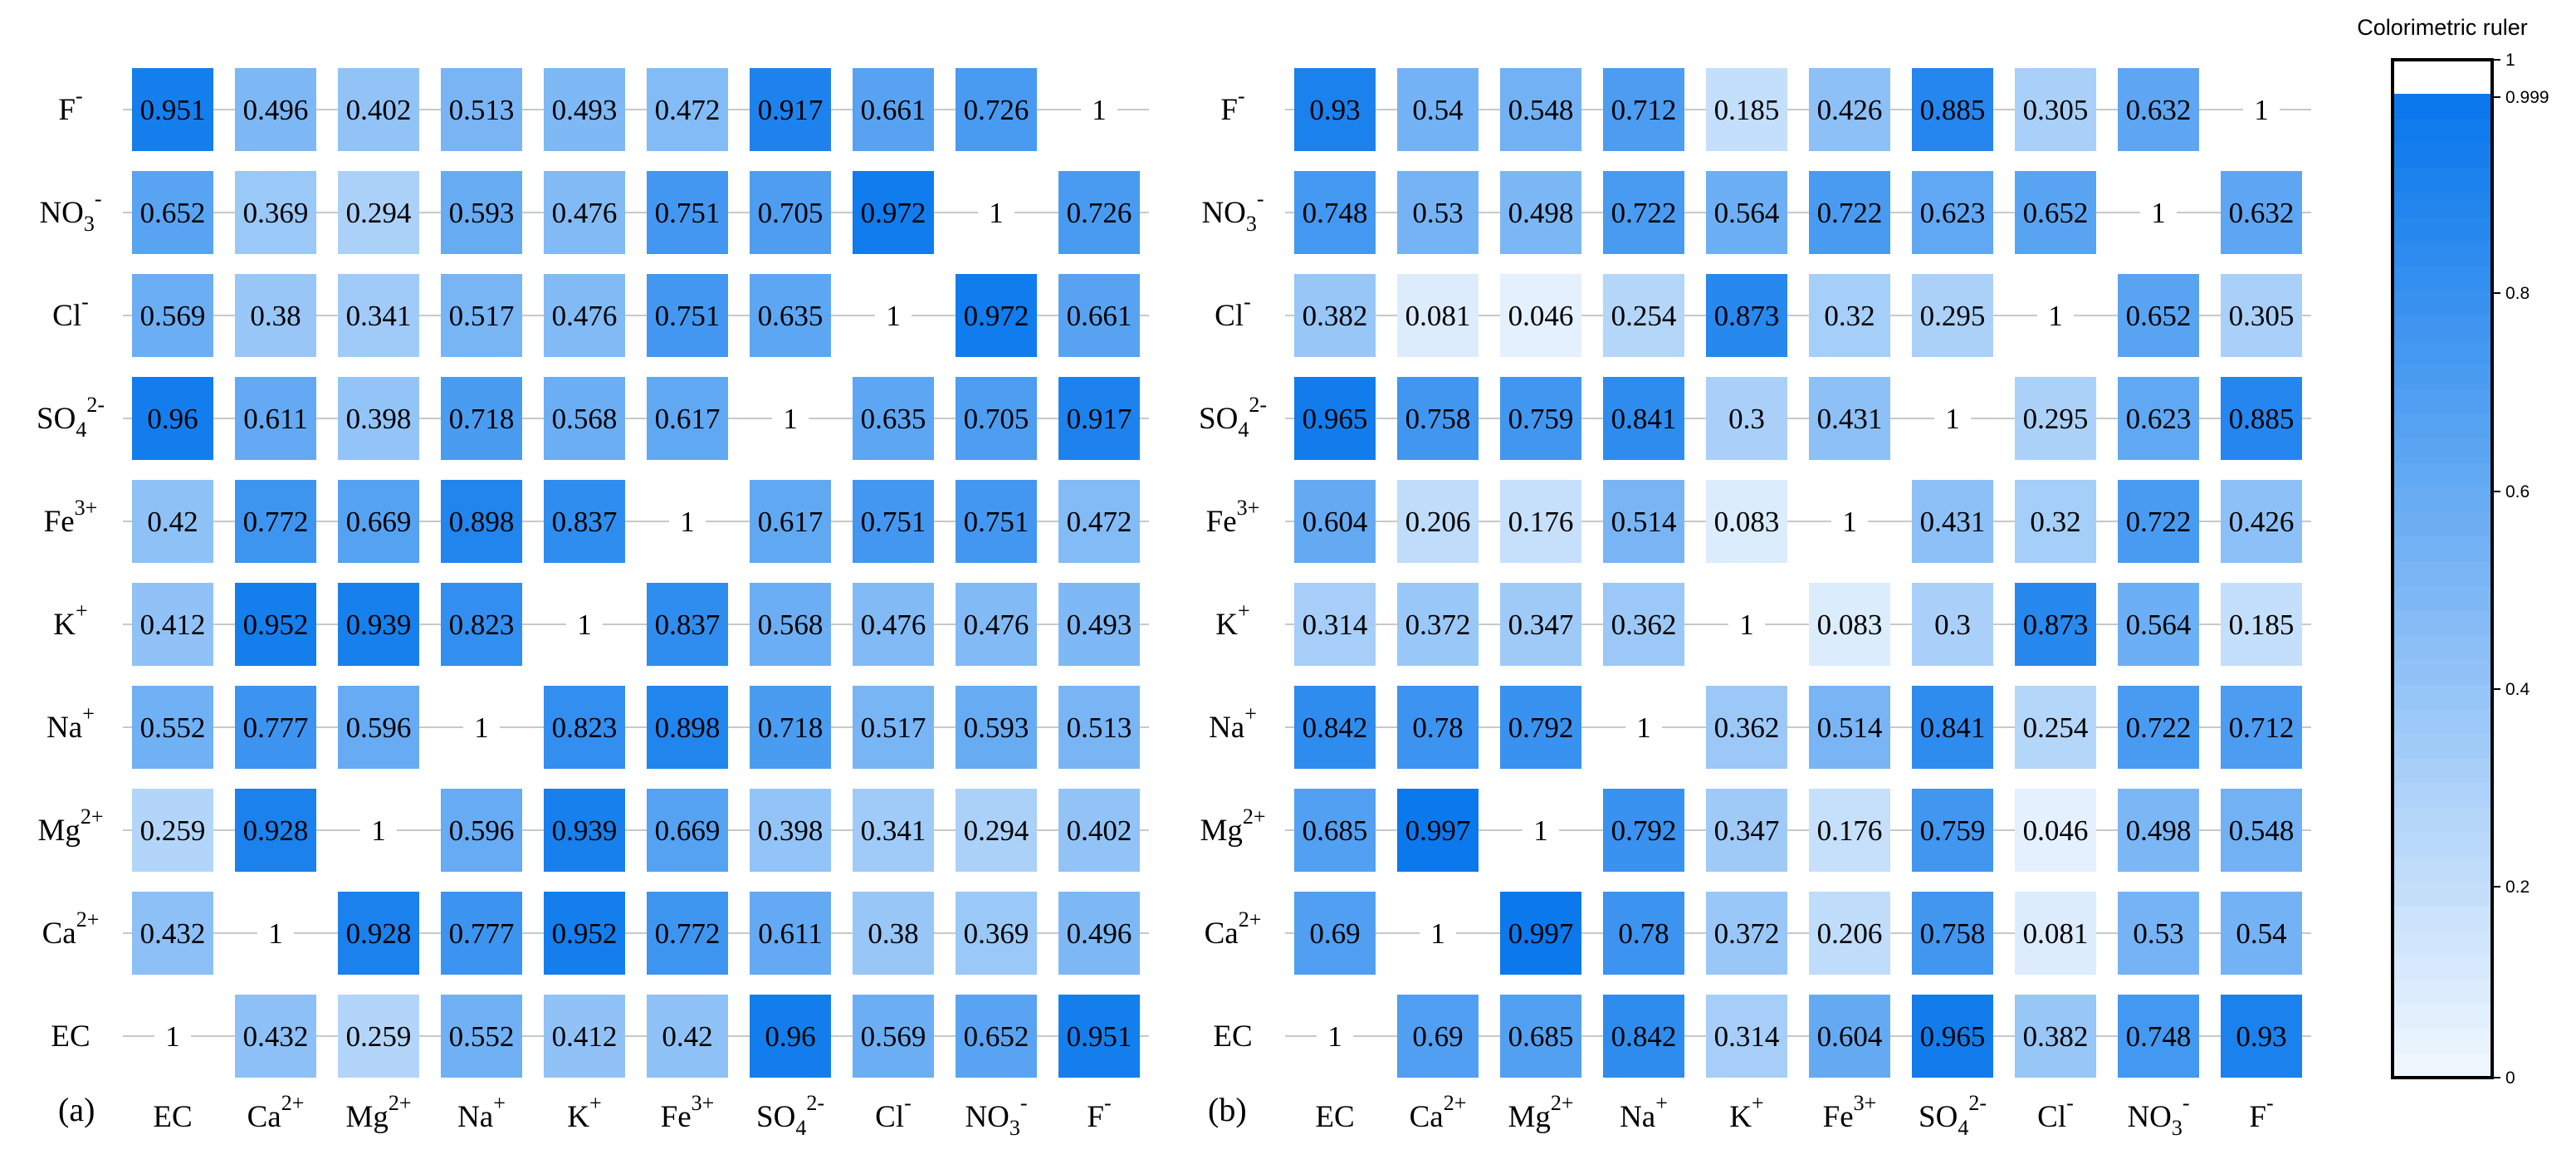 This screenshot has width=2576, height=1159. Describe the element at coordinates (71, 517) in the screenshot. I see `row-label-fe3: Fe3+` at that location.